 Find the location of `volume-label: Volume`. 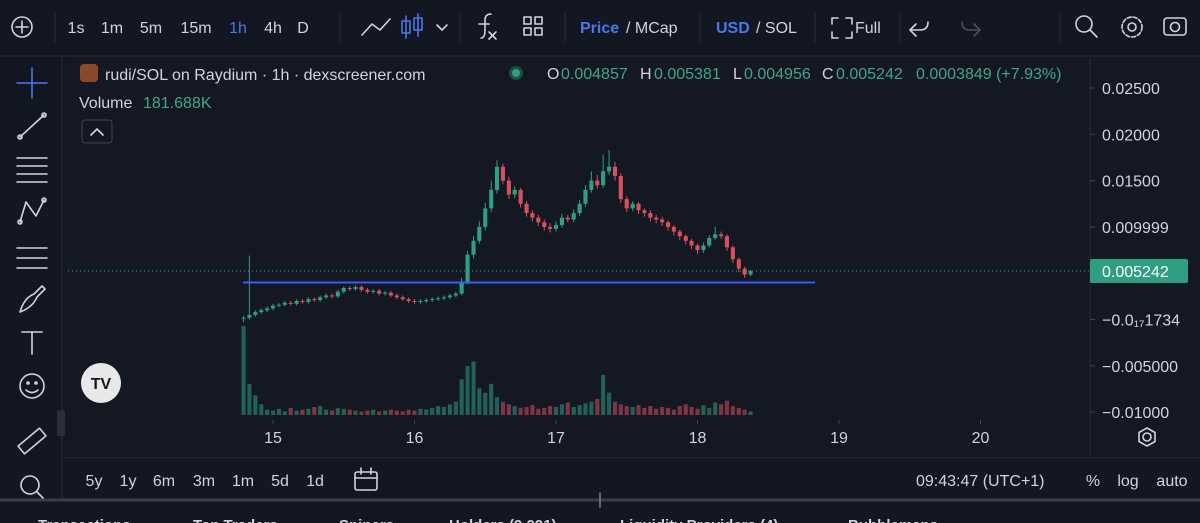

volume-label: Volume is located at coordinates (105, 103).